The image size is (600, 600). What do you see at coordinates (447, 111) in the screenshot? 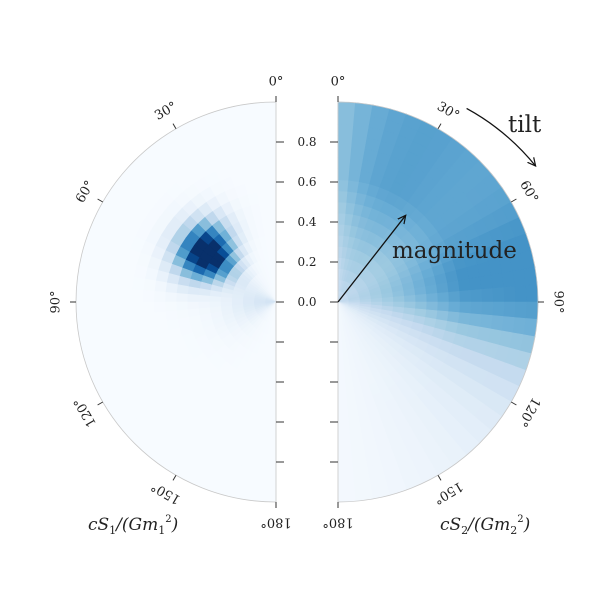
I see `right-angle-tick-label: 30°` at bounding box center [447, 111].